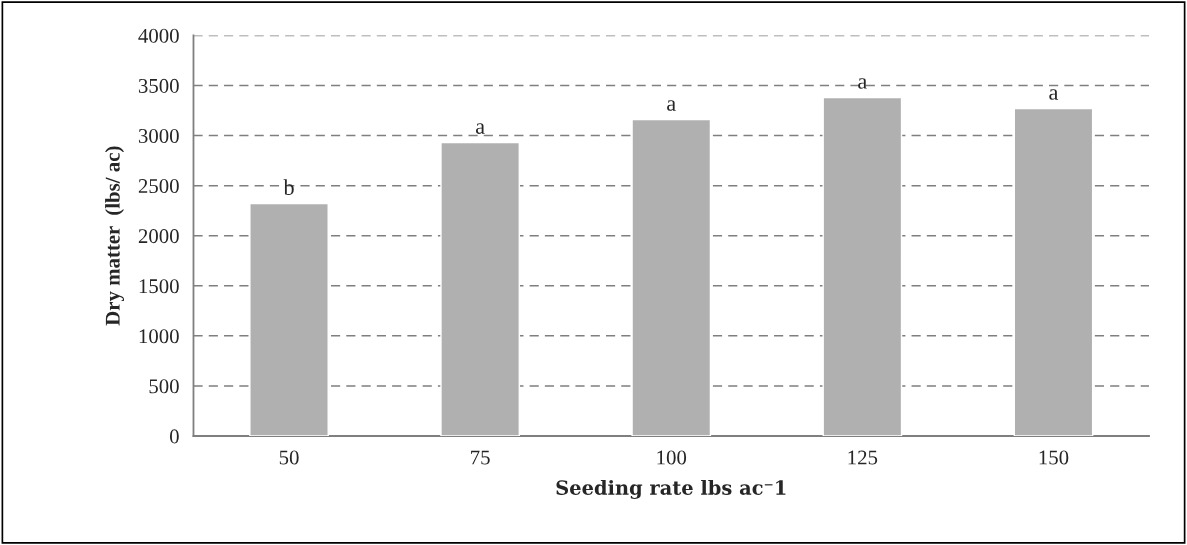  I want to click on y-tick-label: 0, so click(174, 436).